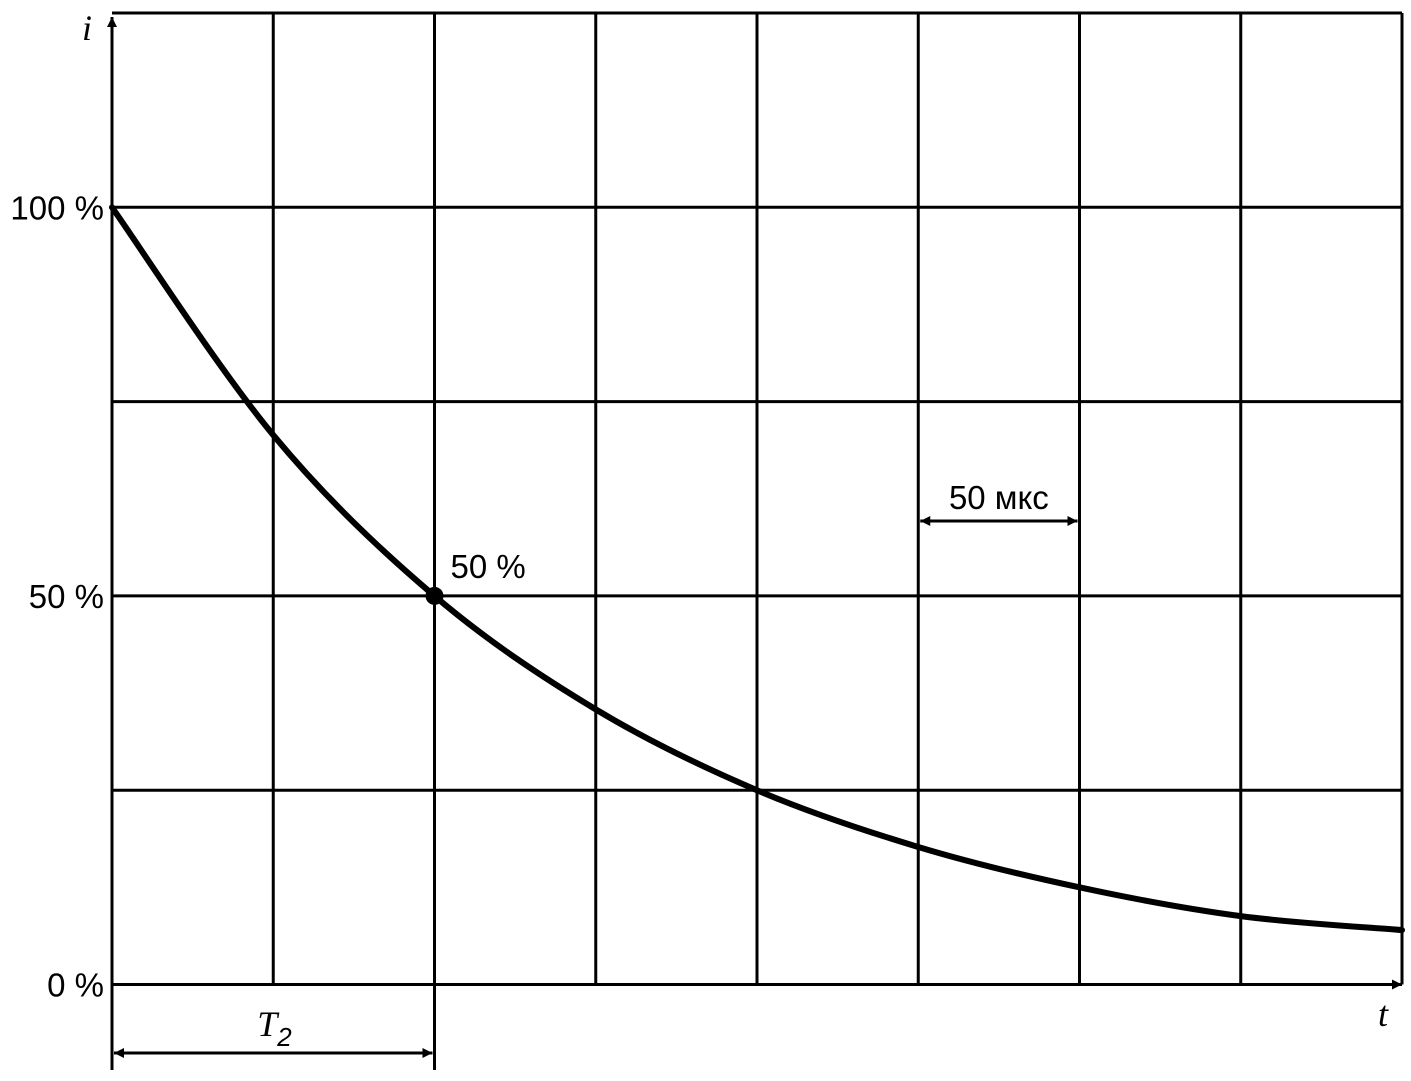  I want to click on y-tick-label: 0 %, so click(75, 985).